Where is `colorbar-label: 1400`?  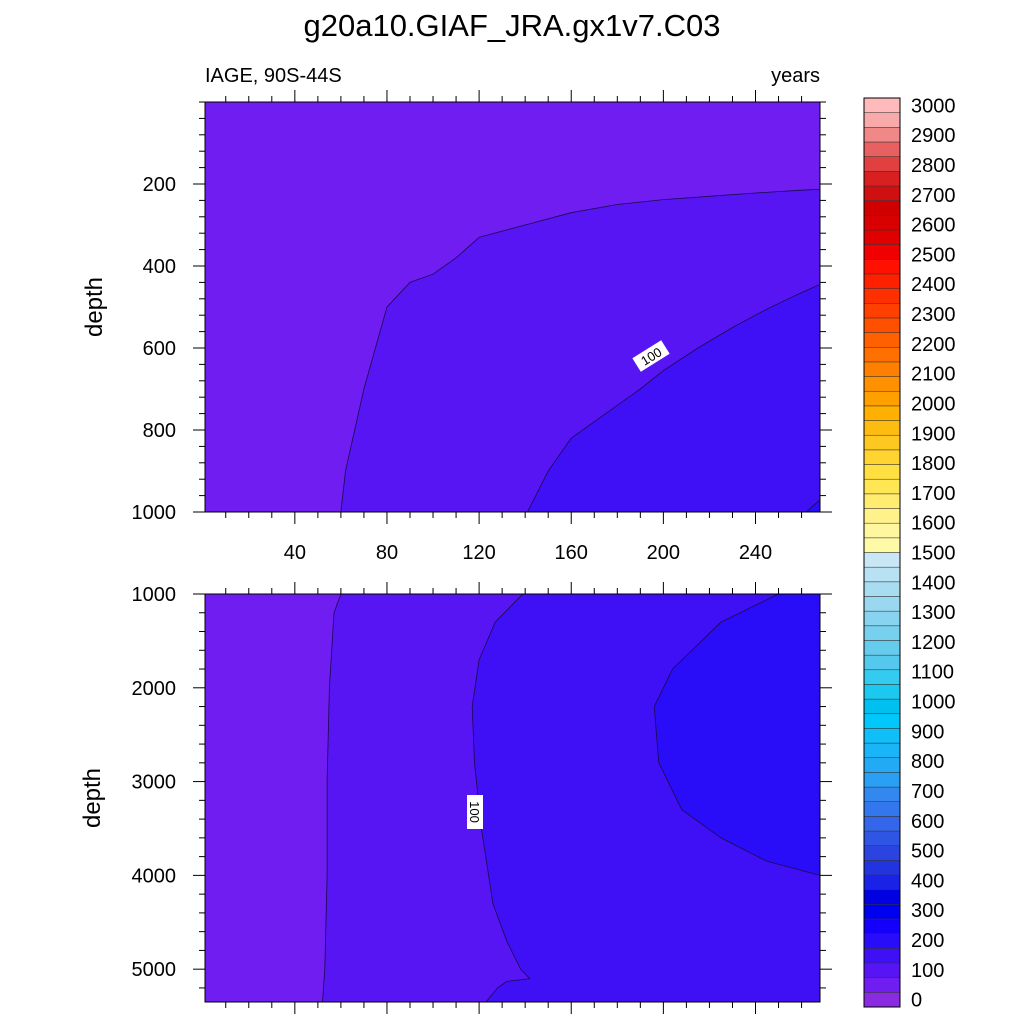 colorbar-label: 1400 is located at coordinates (933, 583).